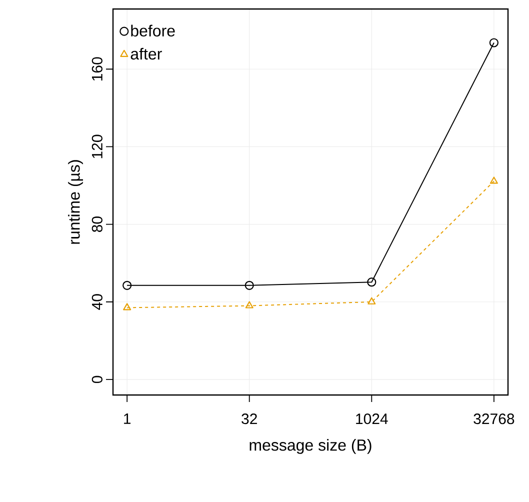 This screenshot has height=502, width=529. What do you see at coordinates (127, 419) in the screenshot?
I see `x-tick-label: 1` at bounding box center [127, 419].